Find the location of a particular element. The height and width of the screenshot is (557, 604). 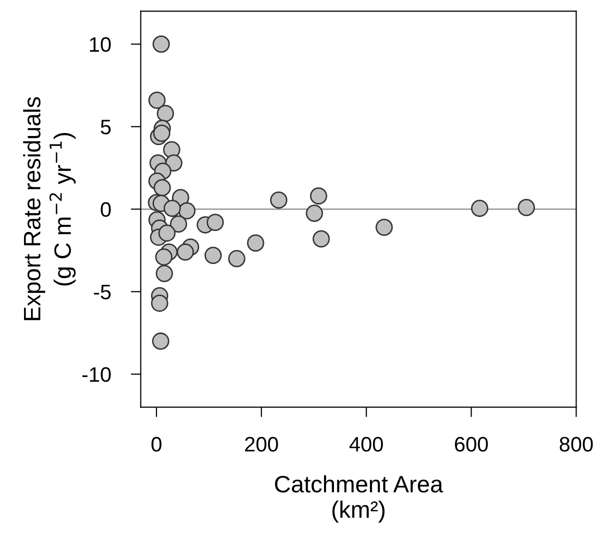

x-tick-label: 400 is located at coordinates (366, 444).